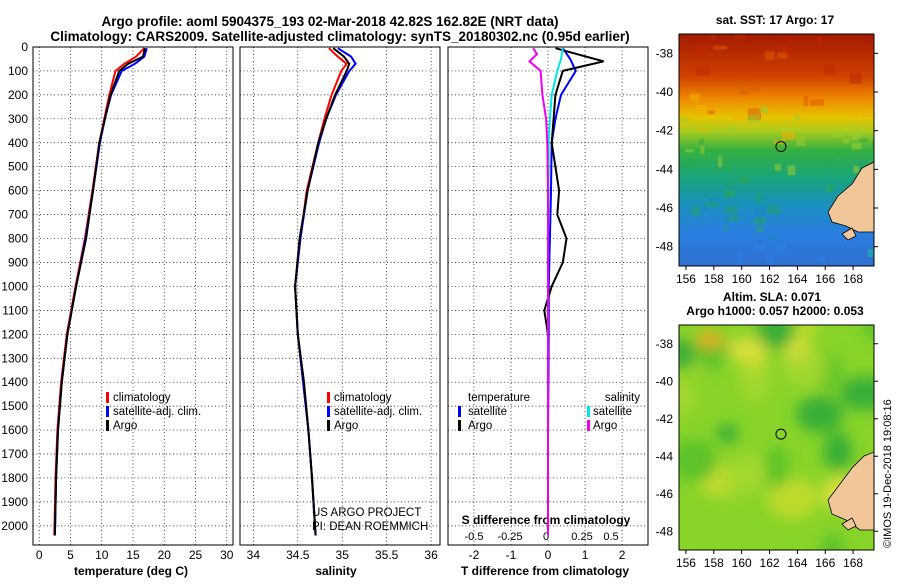 Image resolution: width=900 pixels, height=585 pixels. I want to click on depth-tick-label: 1300, so click(14, 358).